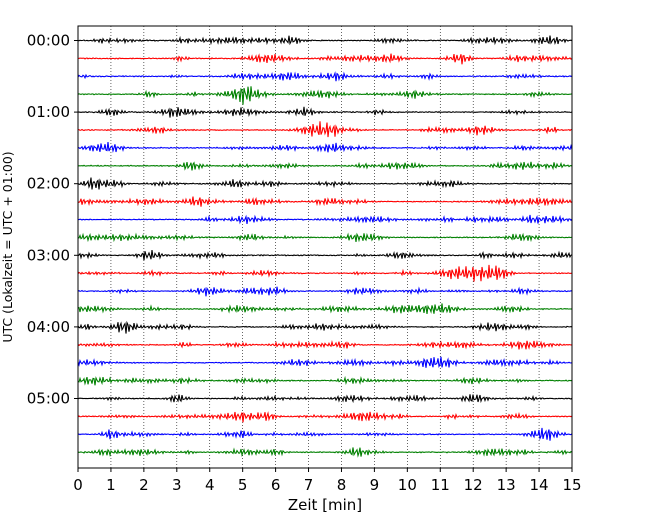  Describe the element at coordinates (243, 485) in the screenshot. I see `x-tick-label: 5` at that location.